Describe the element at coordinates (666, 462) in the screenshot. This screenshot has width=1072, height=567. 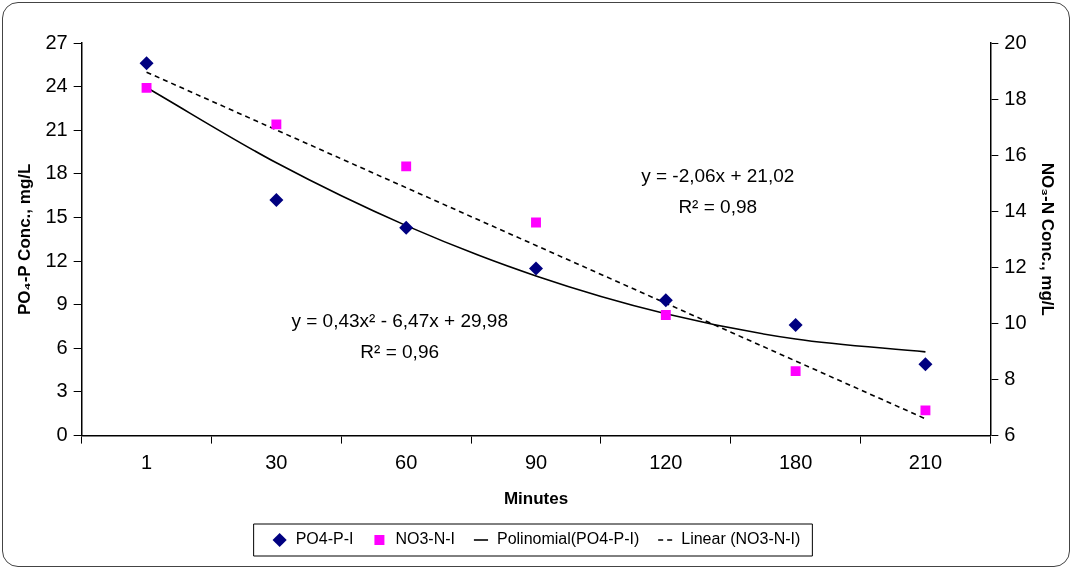
I see `x-tick-label: 120` at that location.